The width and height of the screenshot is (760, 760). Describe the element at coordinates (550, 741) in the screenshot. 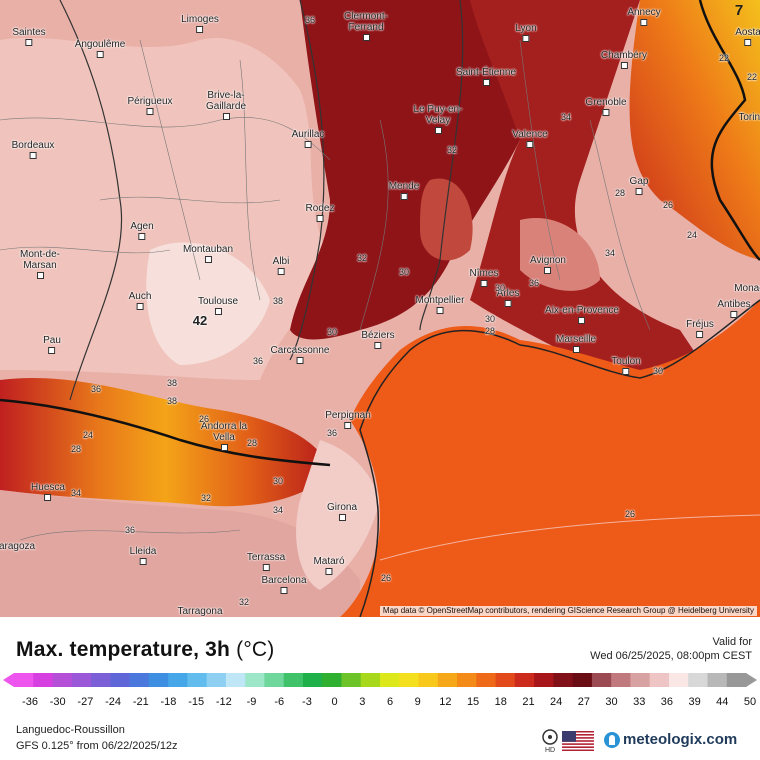

I see `hd-icon: HD` at that location.